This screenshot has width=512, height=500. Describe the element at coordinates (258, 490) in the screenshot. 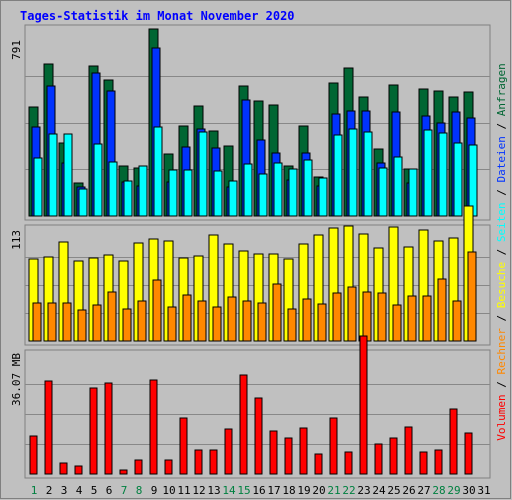

I see `x-tick-label: 16` at that location.